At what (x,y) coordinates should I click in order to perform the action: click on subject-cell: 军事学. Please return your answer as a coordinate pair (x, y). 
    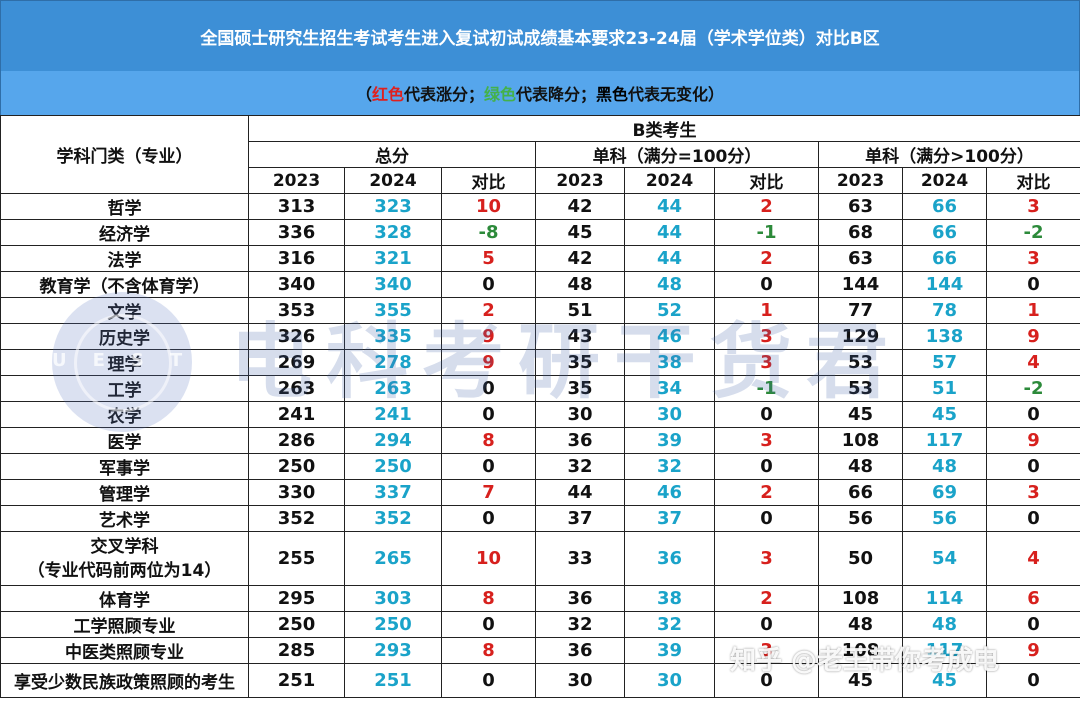
    Looking at the image, I should click on (124, 466).